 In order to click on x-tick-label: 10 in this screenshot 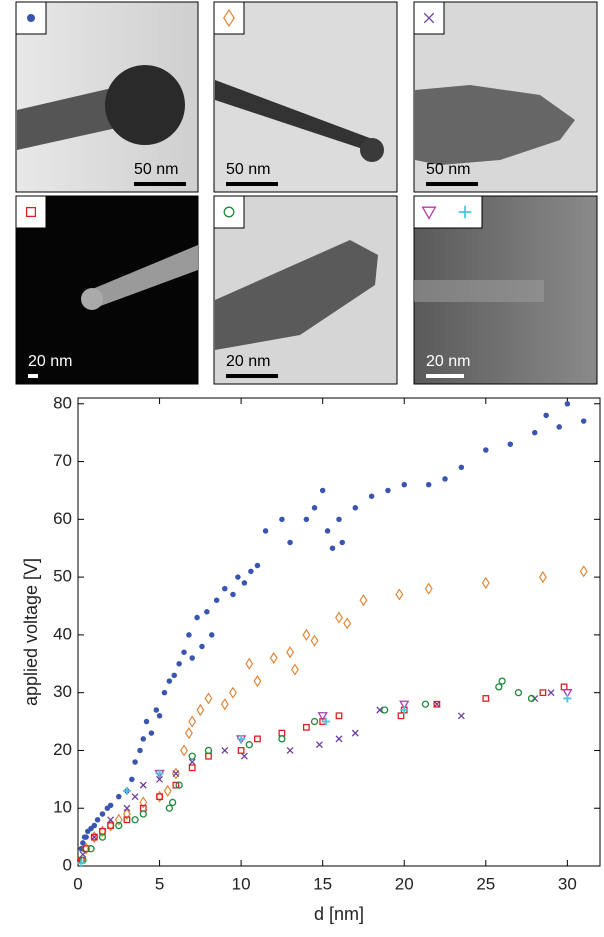, I will do `click(241, 883)`.